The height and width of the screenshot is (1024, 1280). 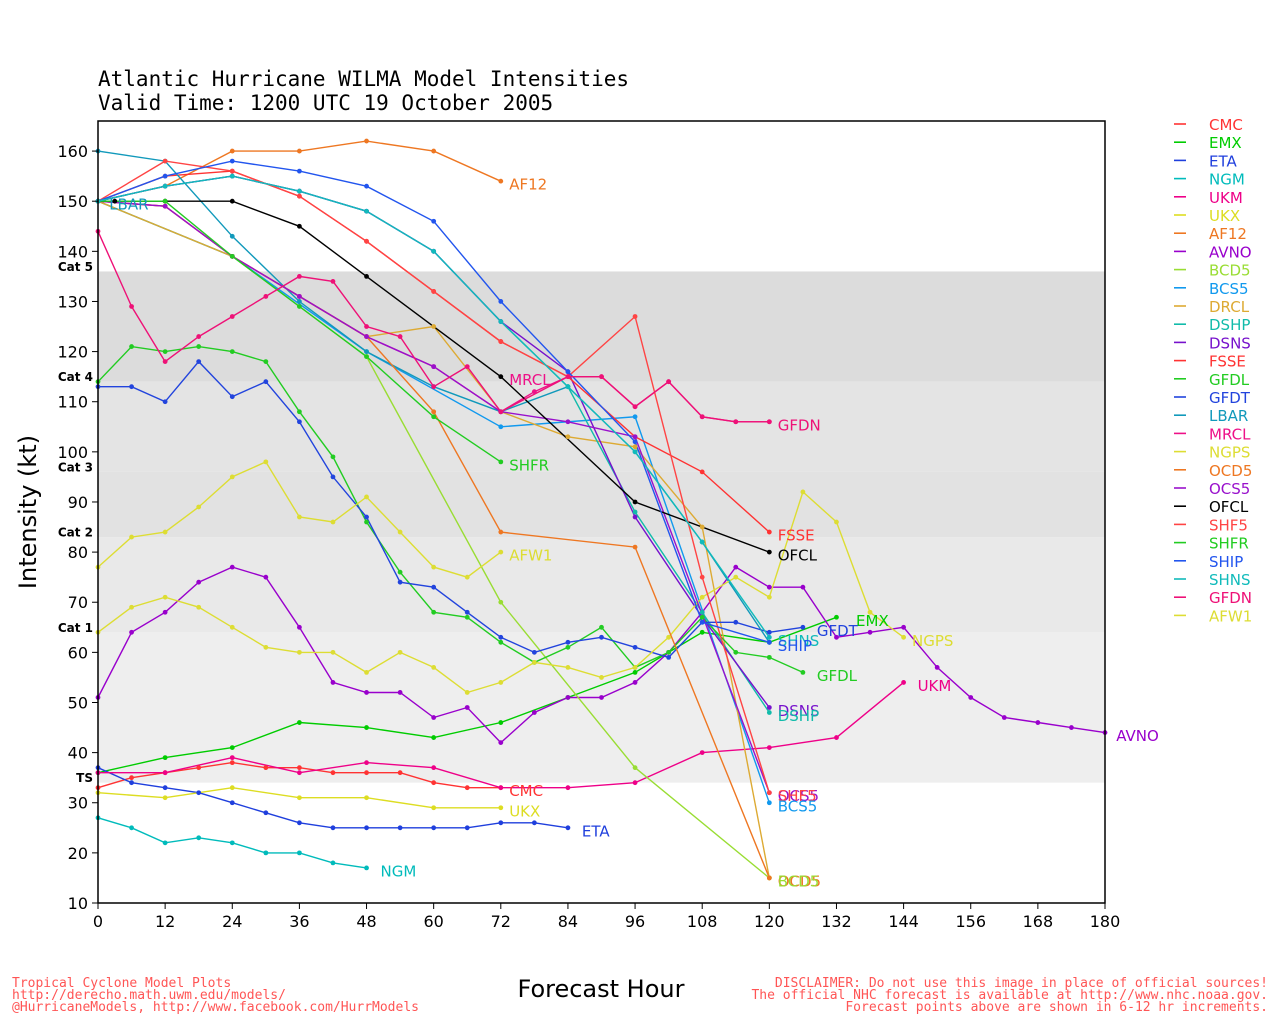 I want to click on footer-source: Tropical Cyclone Model Plots, so click(x=121, y=983).